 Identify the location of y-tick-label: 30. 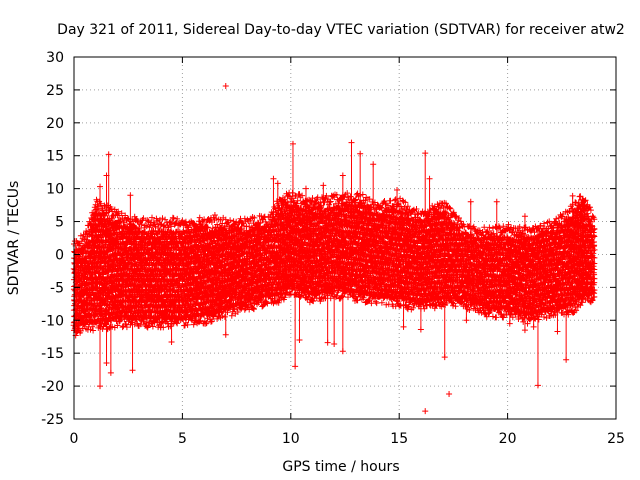
(55, 58).